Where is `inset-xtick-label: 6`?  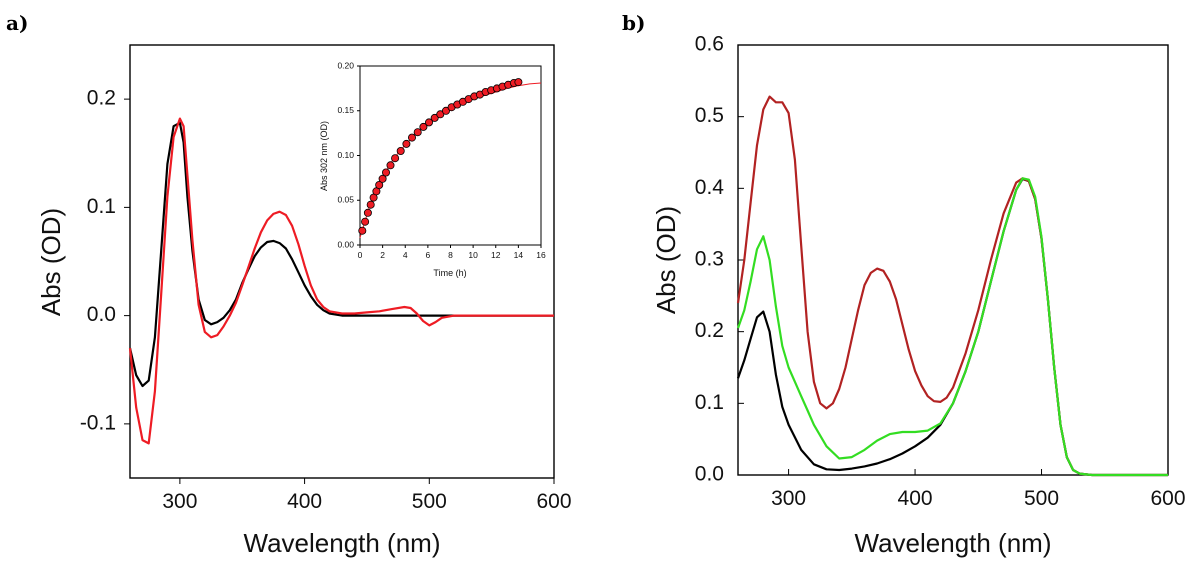 inset-xtick-label: 6 is located at coordinates (428, 255).